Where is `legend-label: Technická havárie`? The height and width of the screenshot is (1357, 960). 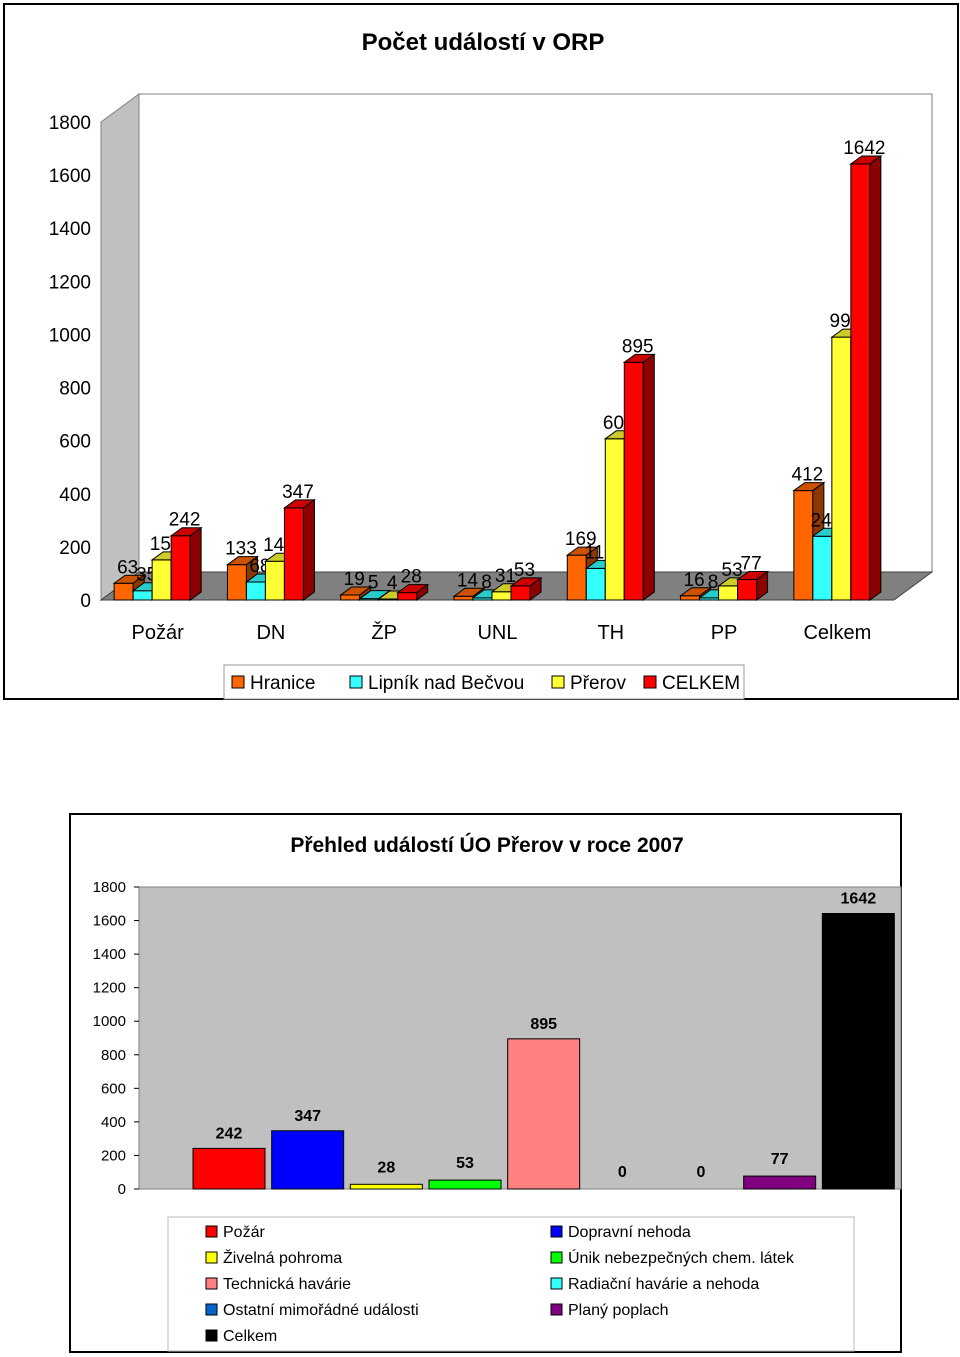 legend-label: Technická havárie is located at coordinates (287, 1284).